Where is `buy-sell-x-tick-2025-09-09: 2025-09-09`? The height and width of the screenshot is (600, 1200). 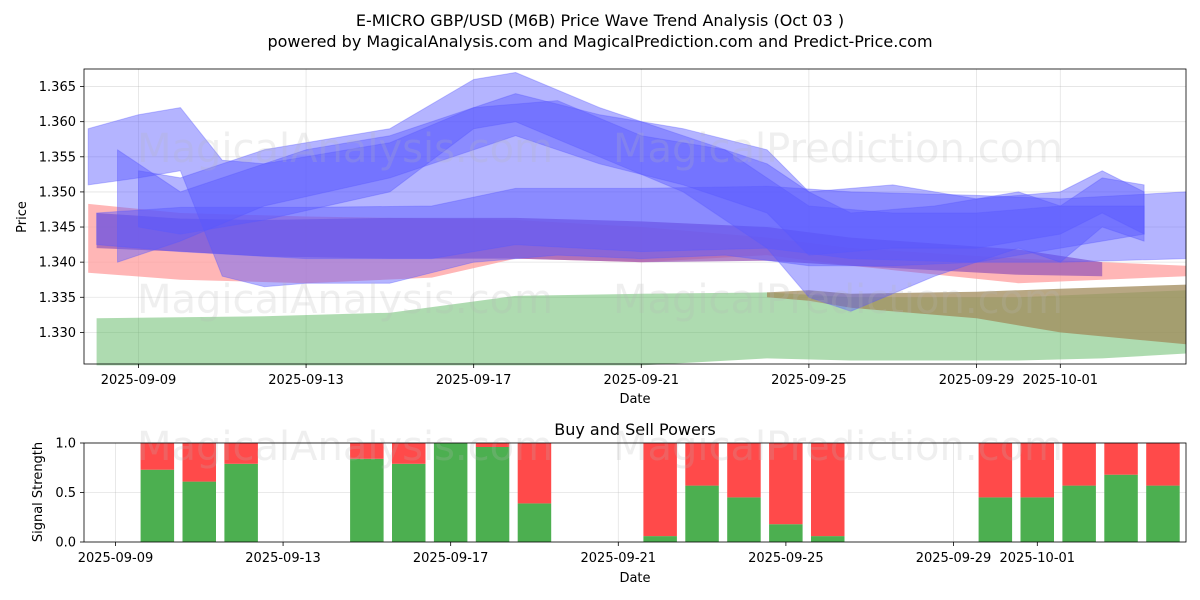
buy-sell-x-tick-2025-09-09: 2025-09-09 is located at coordinates (116, 558).